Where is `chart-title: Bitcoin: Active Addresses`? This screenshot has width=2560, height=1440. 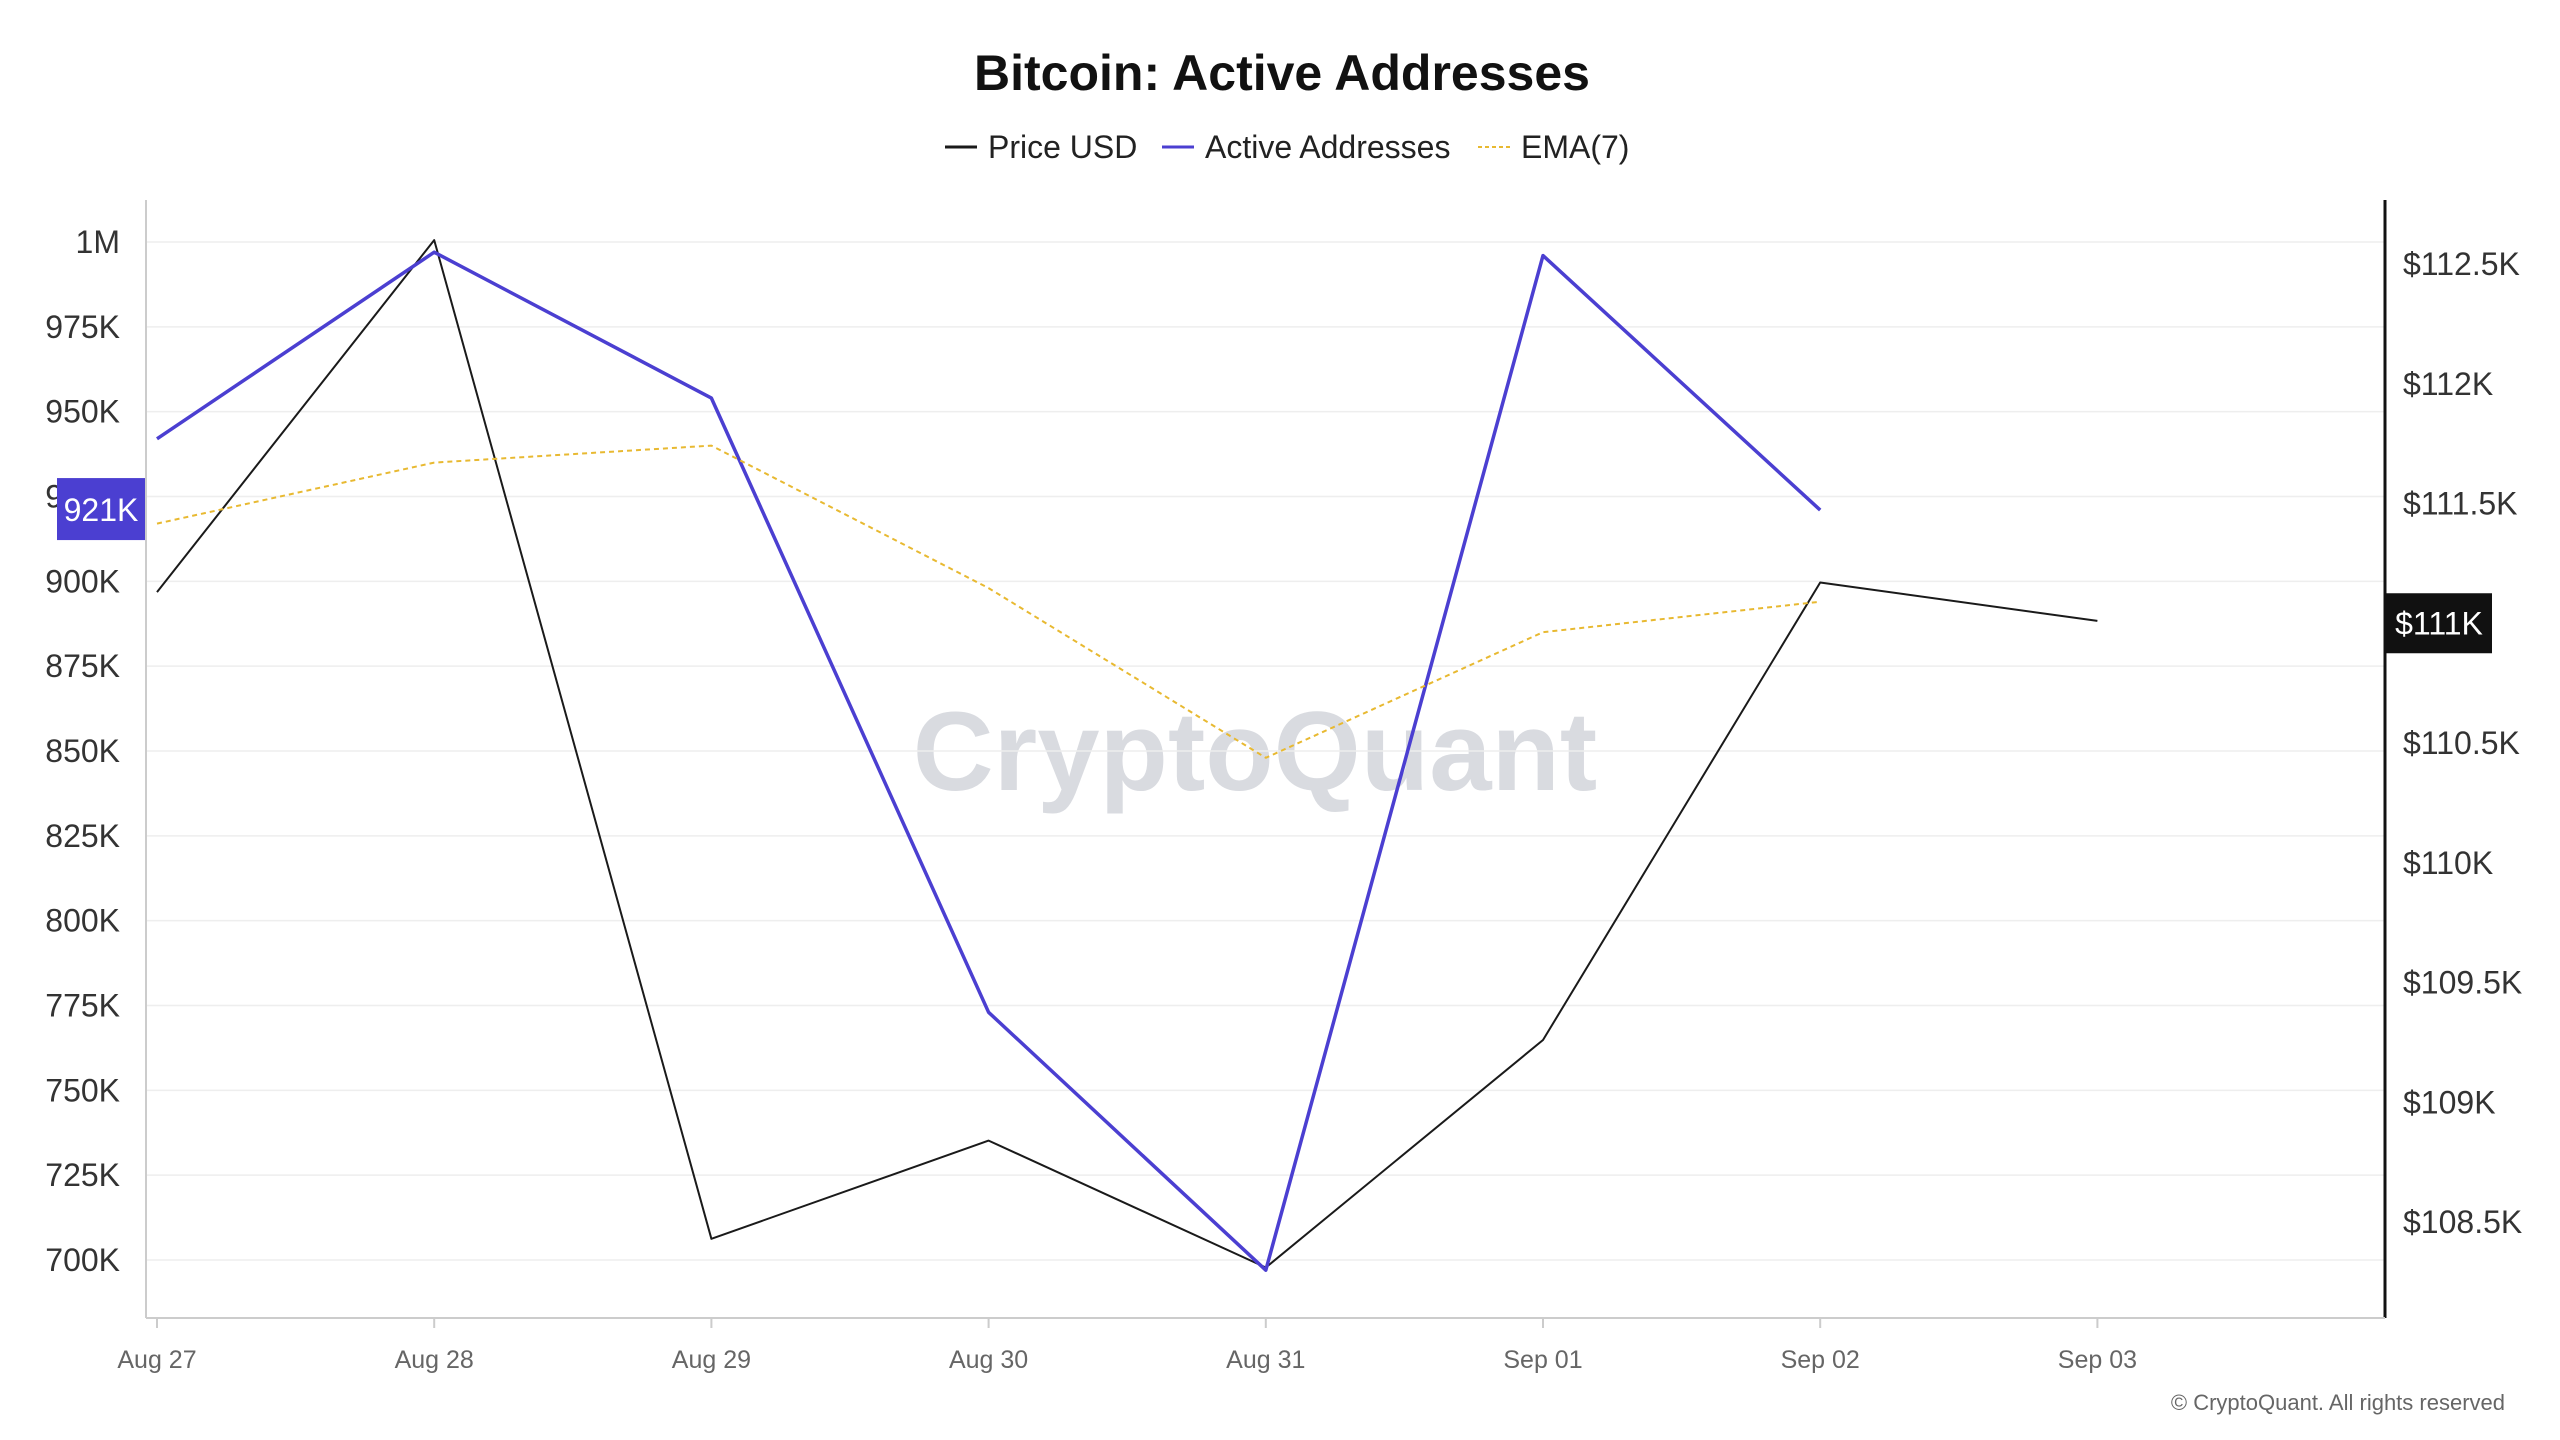 chart-title: Bitcoin: Active Addresses is located at coordinates (1282, 73).